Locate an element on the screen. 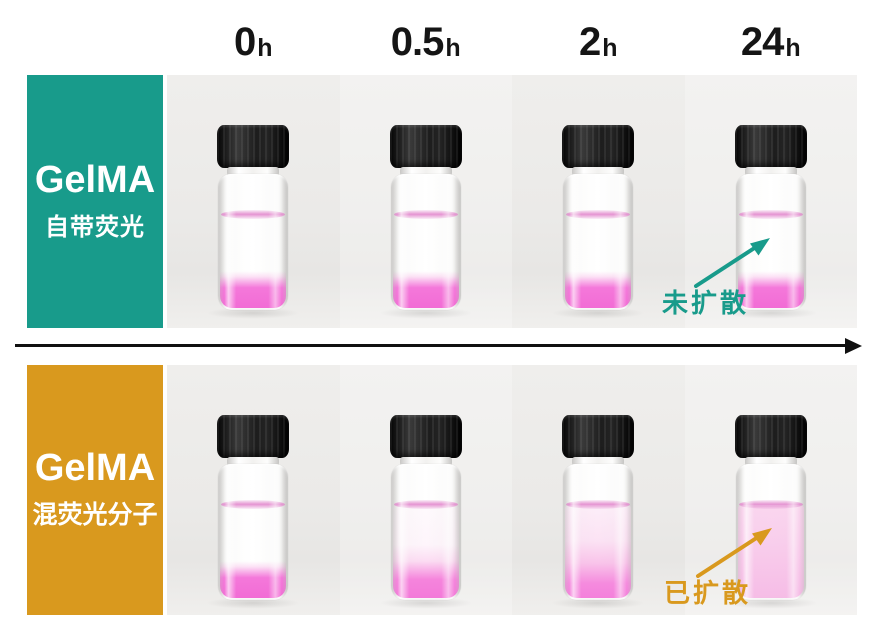  annotation-diffused: 已扩散 is located at coordinates (728, 564).